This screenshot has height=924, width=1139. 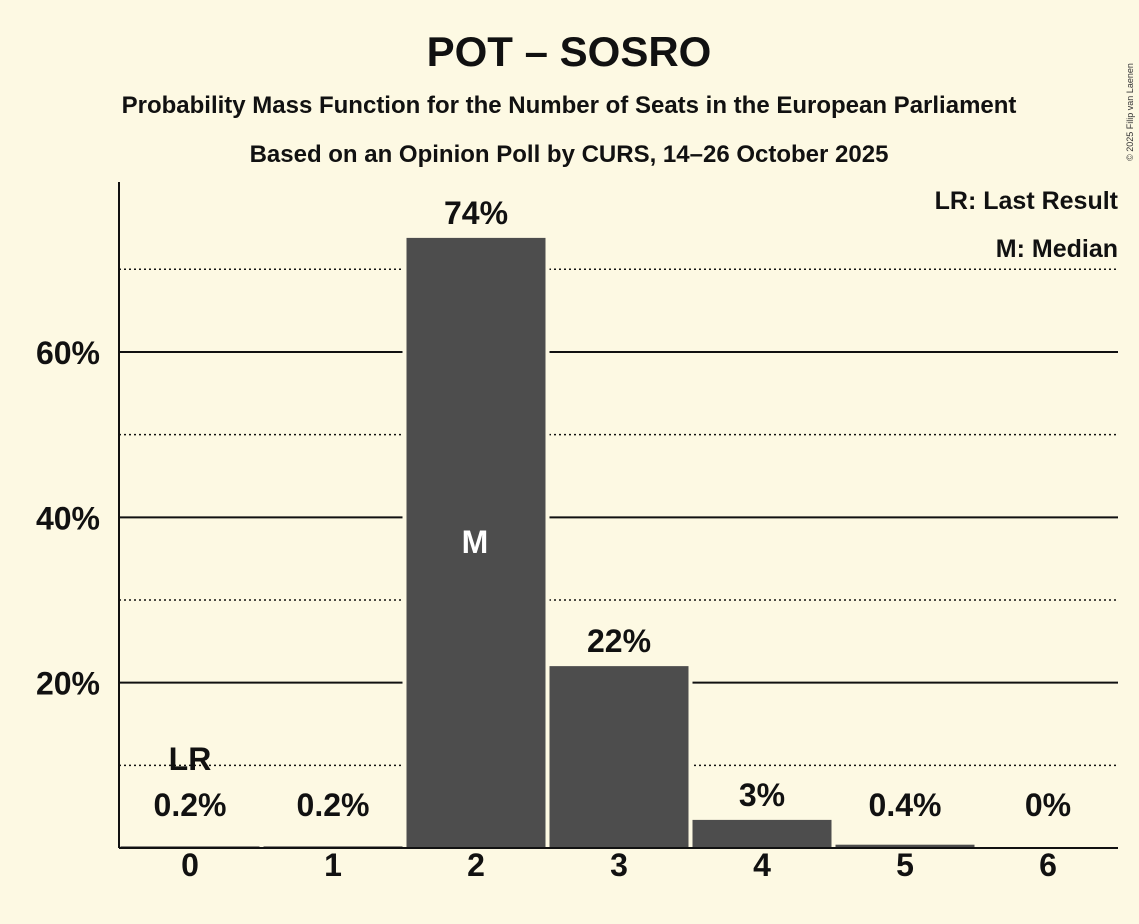 What do you see at coordinates (476, 865) in the screenshot?
I see `x-tick-label: 2` at bounding box center [476, 865].